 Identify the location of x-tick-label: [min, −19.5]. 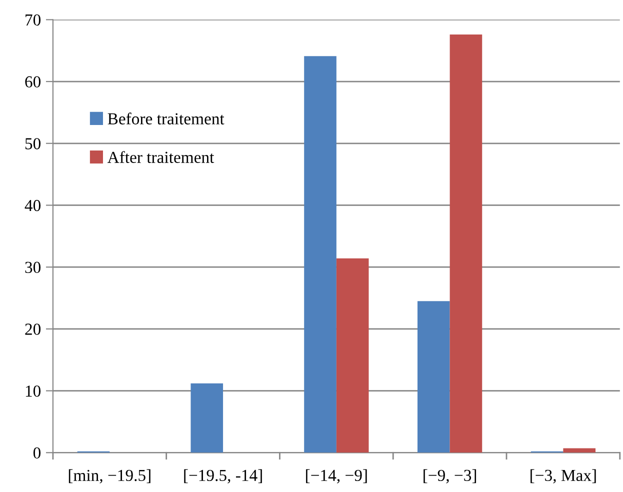
(109, 476).